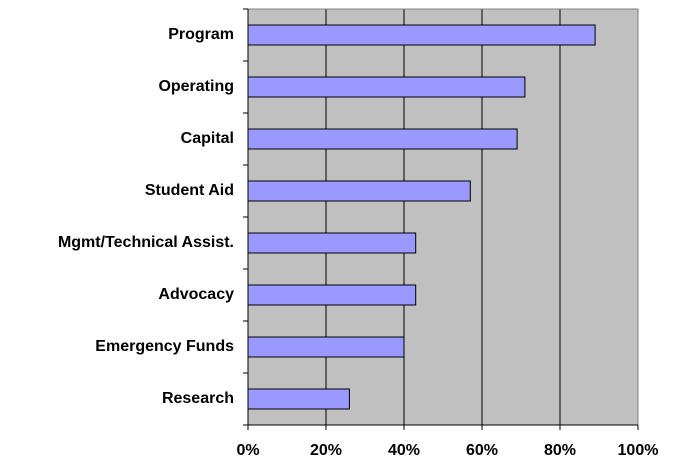 The height and width of the screenshot is (464, 675). What do you see at coordinates (146, 242) in the screenshot?
I see `y-tick-label: Mgmt/Technical Assist.` at bounding box center [146, 242].